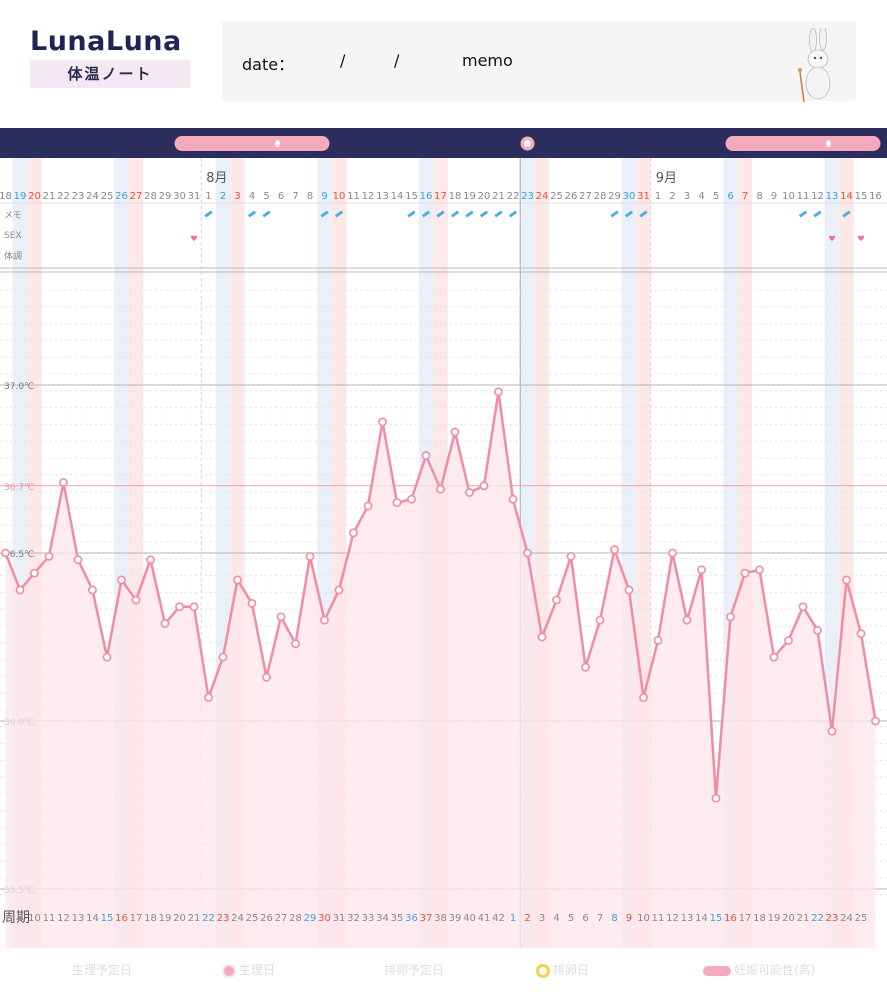 This screenshot has height=1000, width=887. What do you see at coordinates (455, 918) in the screenshot?
I see `cycle-day-label: 39` at bounding box center [455, 918].